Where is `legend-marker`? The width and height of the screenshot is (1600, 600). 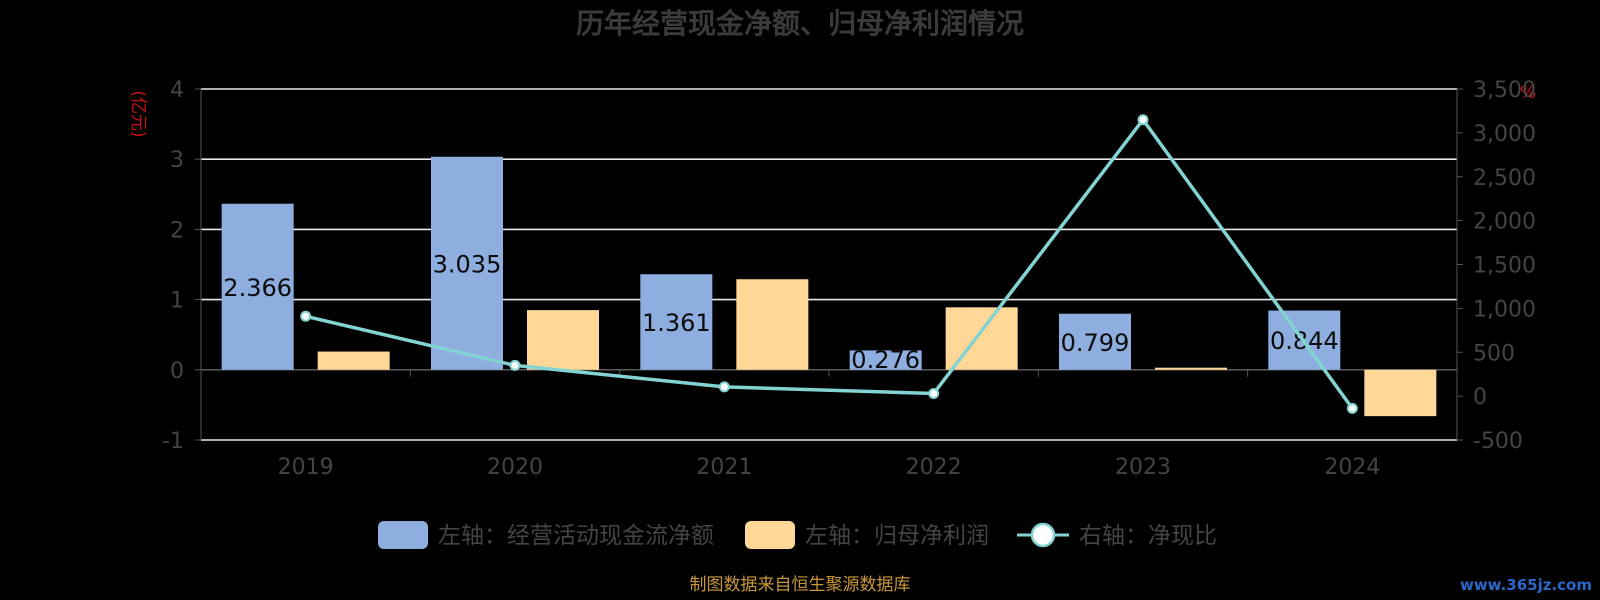
legend-marker is located at coordinates (1043, 535).